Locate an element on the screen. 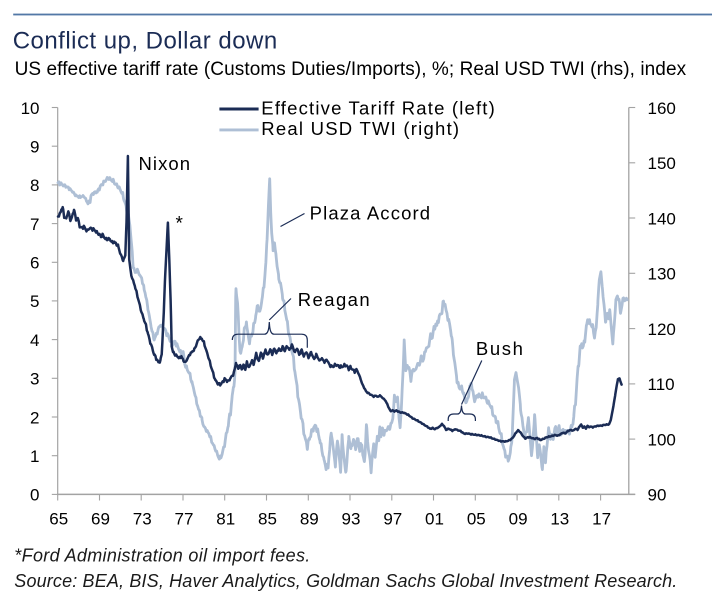 Image resolution: width=722 pixels, height=600 pixels. svg-text: 89 is located at coordinates (309, 518).